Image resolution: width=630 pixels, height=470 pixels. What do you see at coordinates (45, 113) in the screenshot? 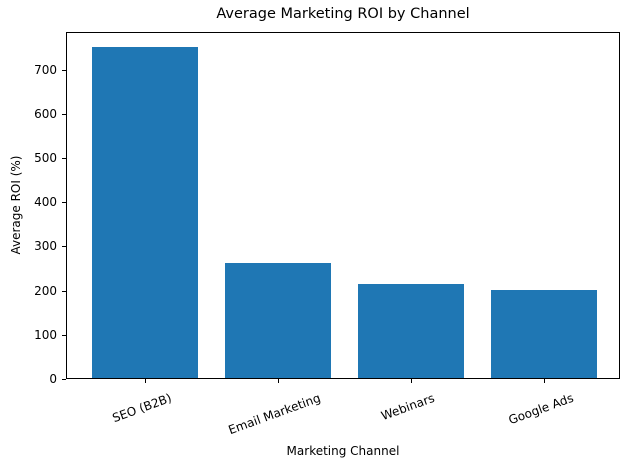
I see `y-tick-label: 600` at bounding box center [45, 113].